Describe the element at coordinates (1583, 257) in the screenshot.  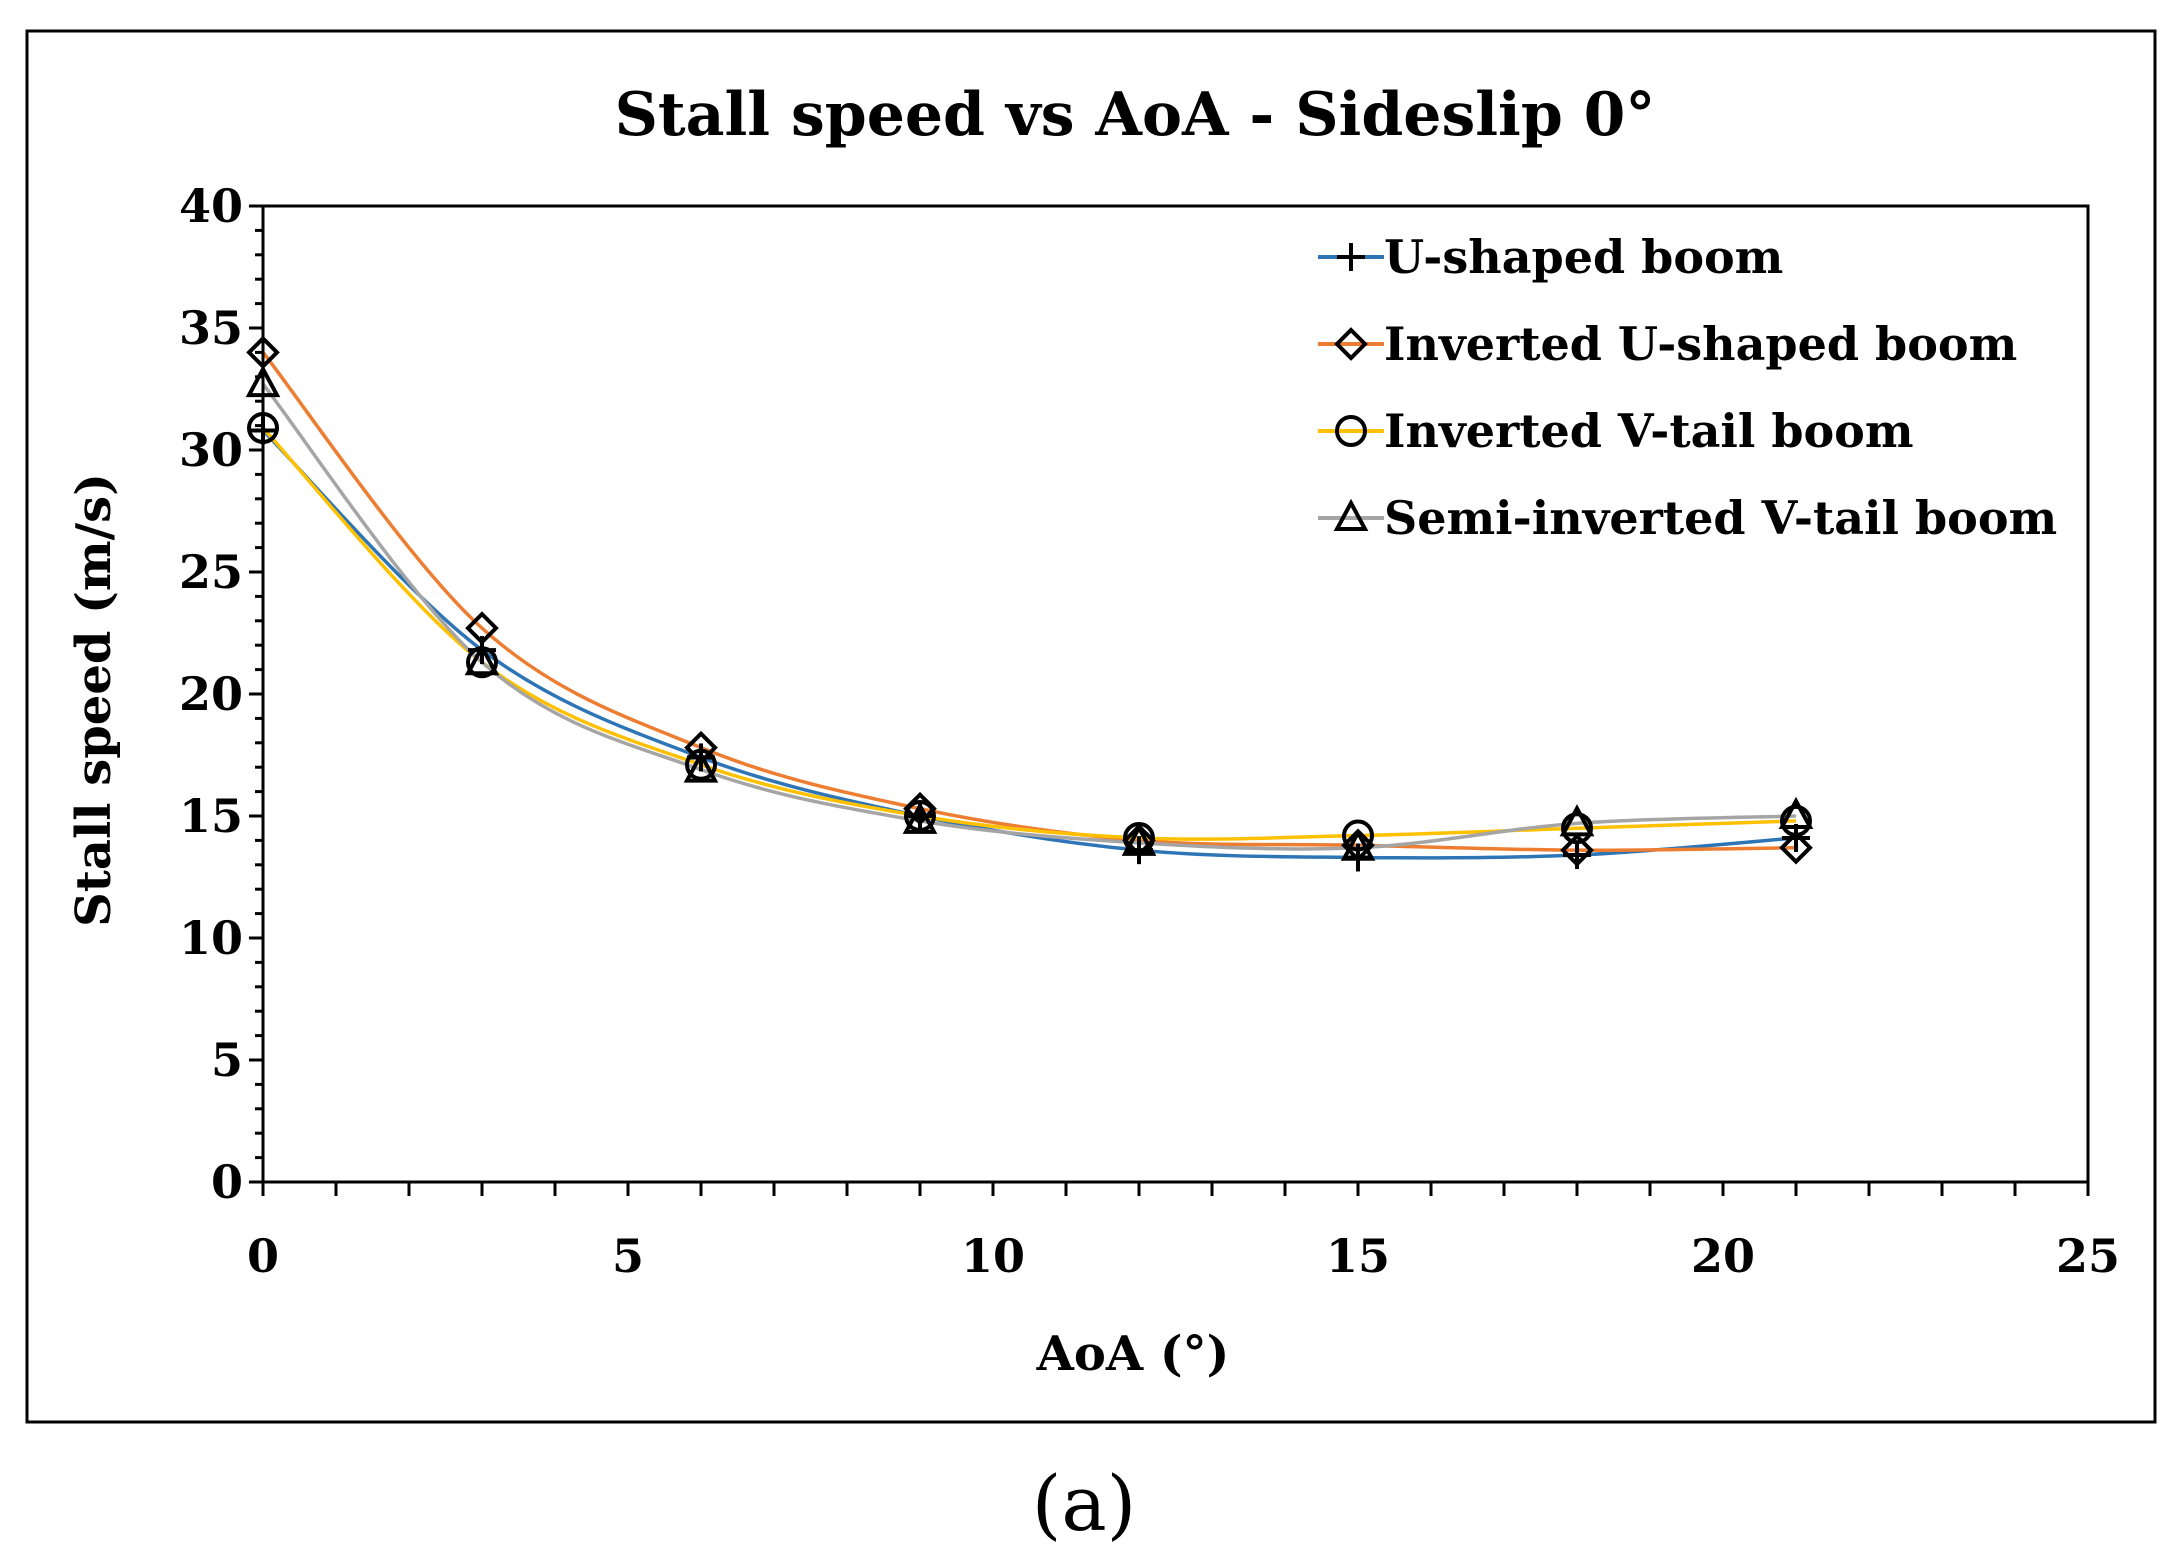
I see `legend-label: U-shaped boom` at that location.